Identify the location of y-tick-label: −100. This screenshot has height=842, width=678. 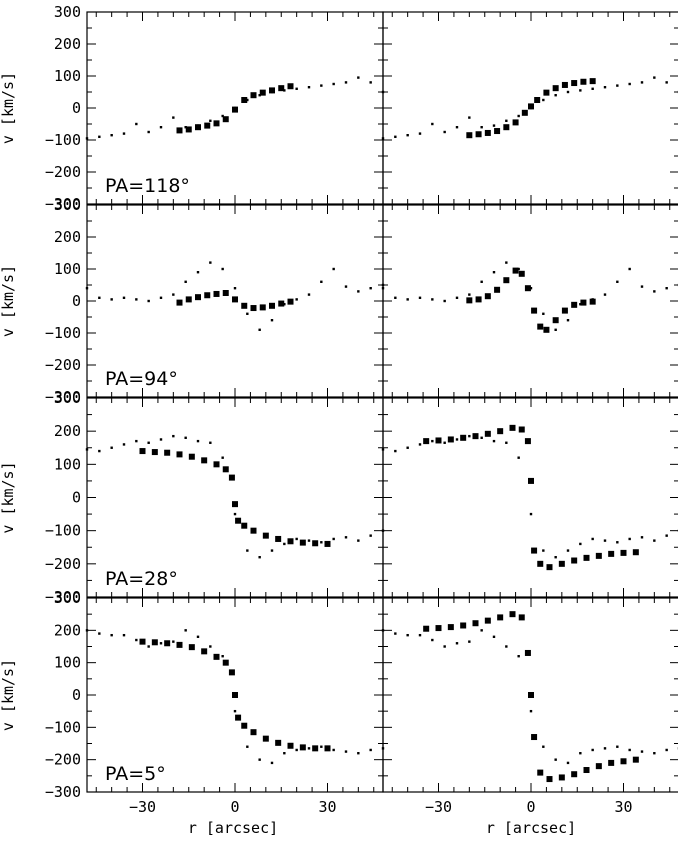
(63, 140).